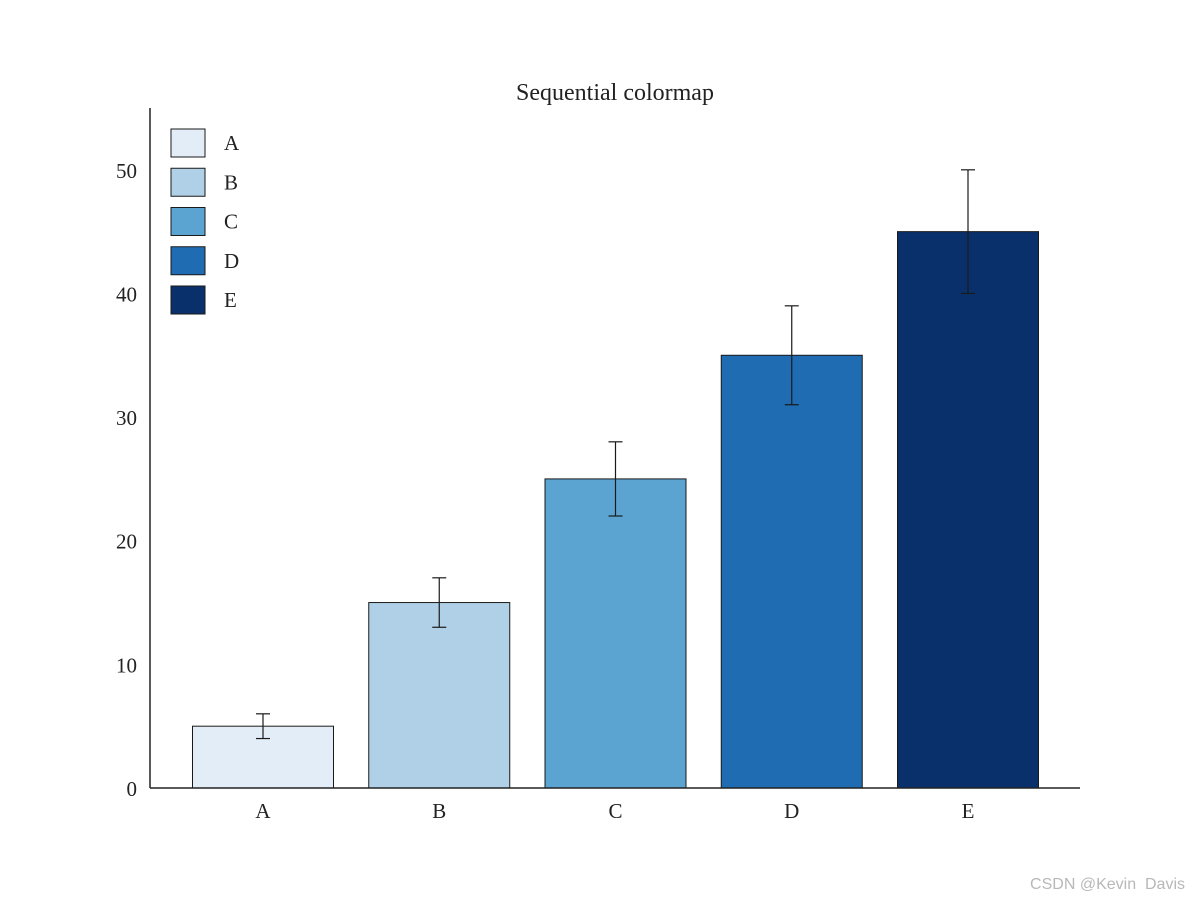 This screenshot has height=900, width=1200. What do you see at coordinates (126, 171) in the screenshot?
I see `y-tick-label-50: 50` at bounding box center [126, 171].